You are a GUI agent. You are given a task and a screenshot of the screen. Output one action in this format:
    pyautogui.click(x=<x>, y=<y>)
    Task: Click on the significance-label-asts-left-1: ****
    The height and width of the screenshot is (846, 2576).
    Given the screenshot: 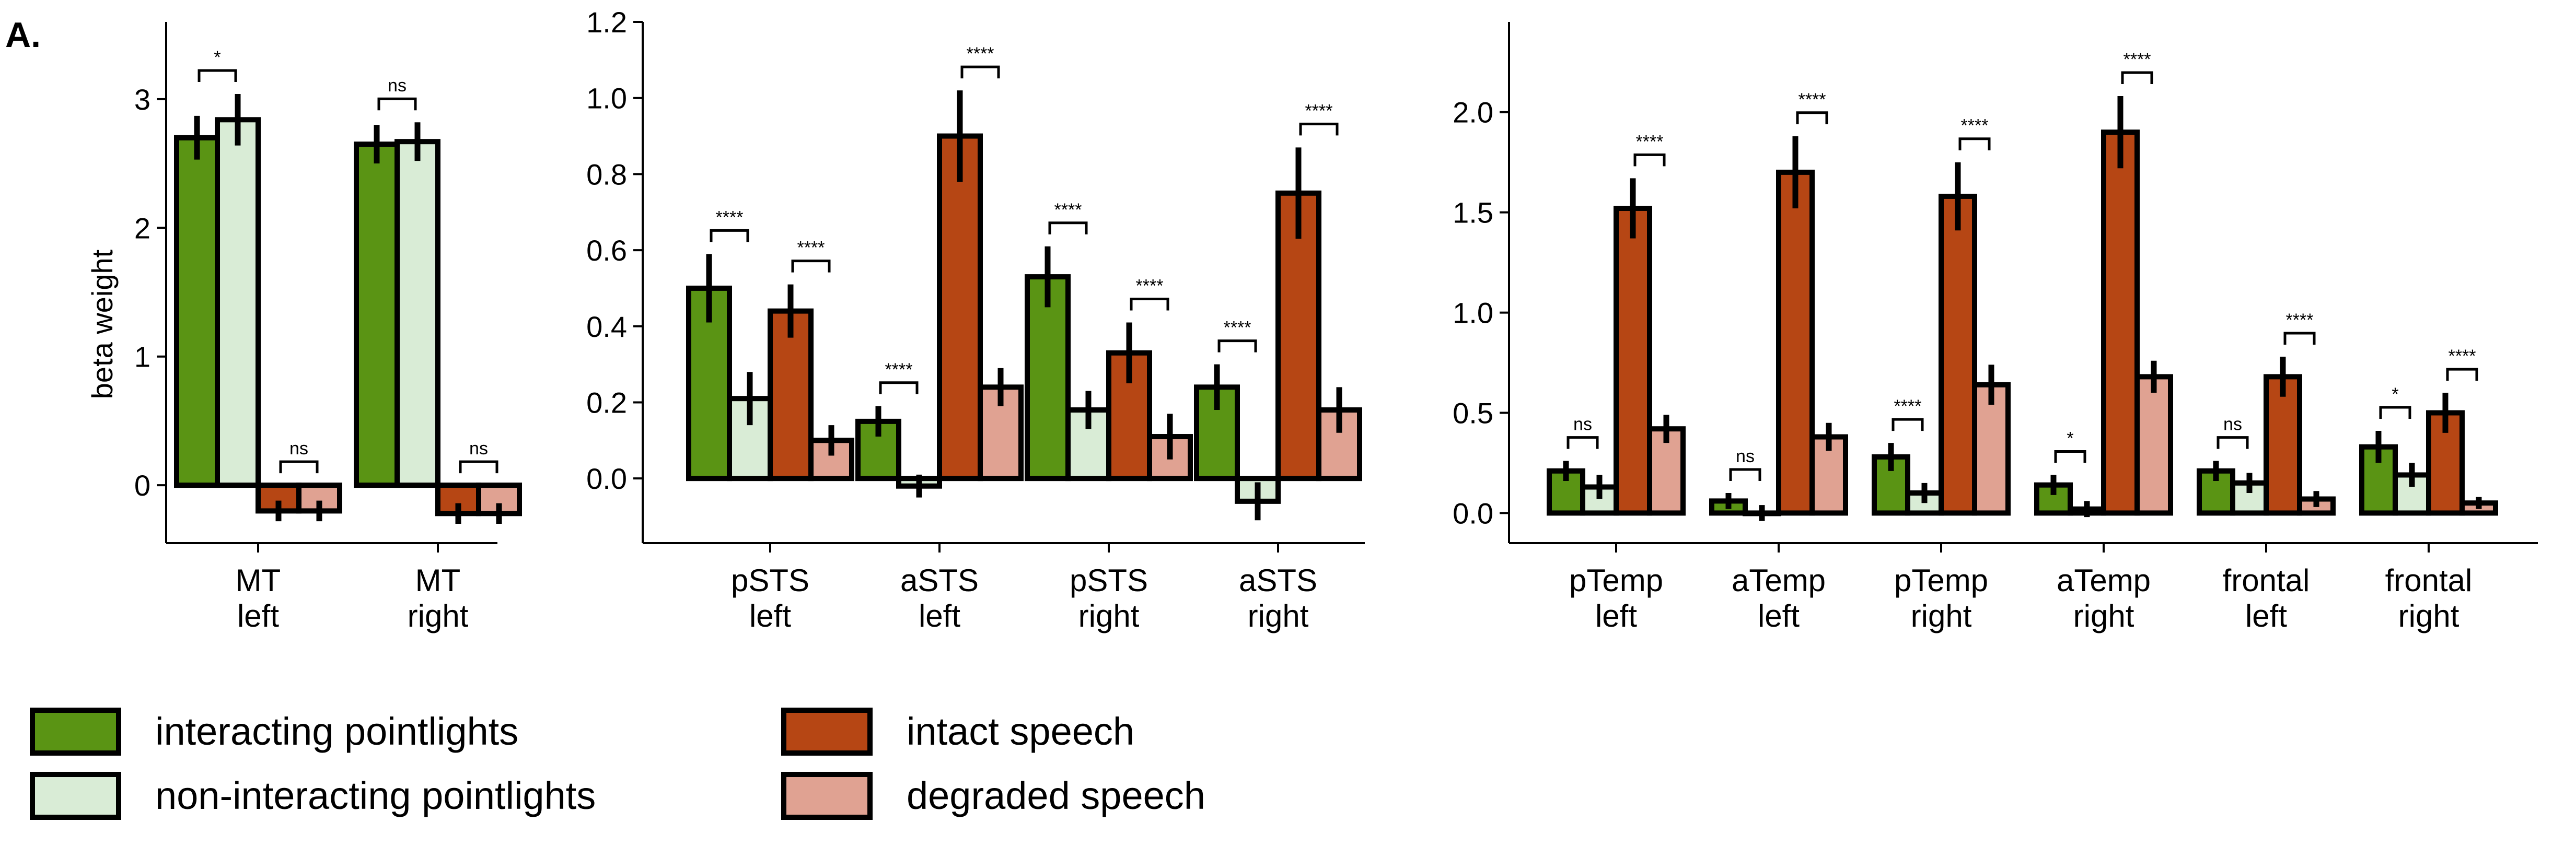 What is the action you would take?
    pyautogui.click(x=980, y=54)
    